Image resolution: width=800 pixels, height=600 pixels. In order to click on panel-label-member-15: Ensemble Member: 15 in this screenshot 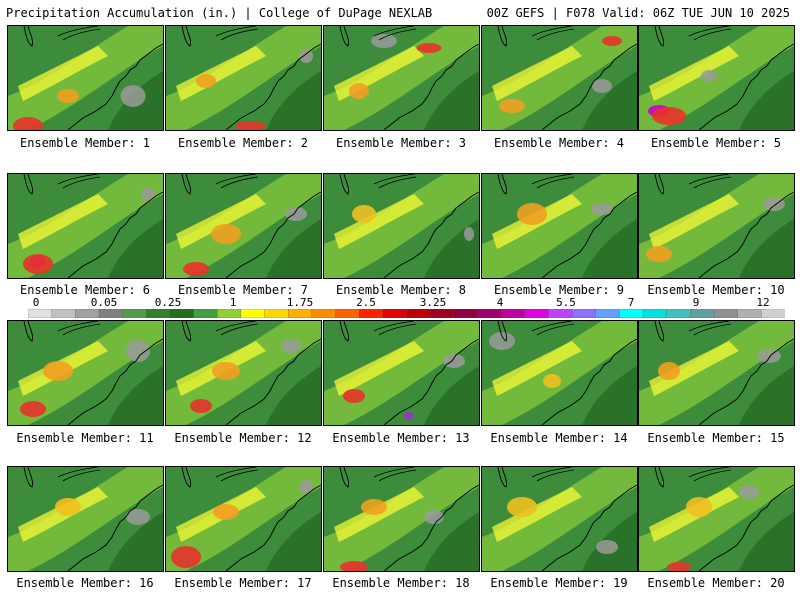, I will do `click(716, 438)`.